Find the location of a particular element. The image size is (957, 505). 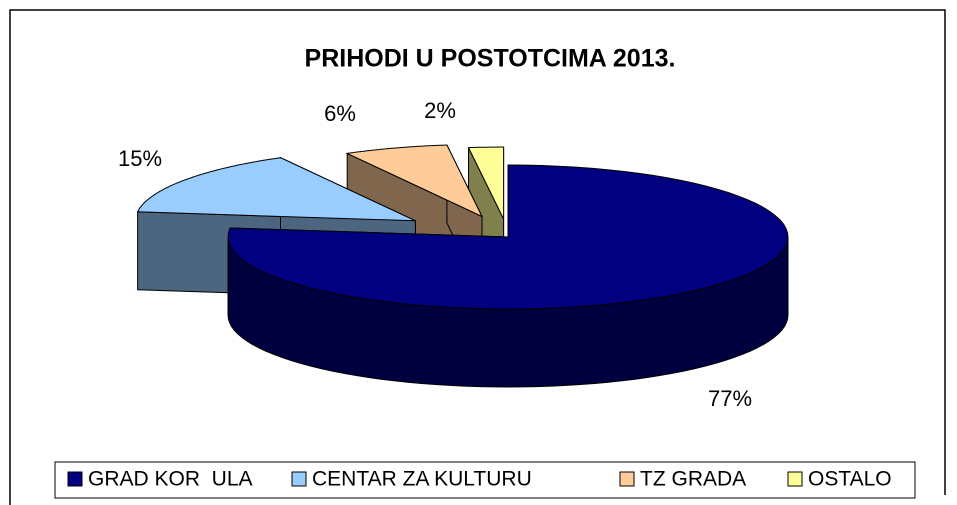

chart-title: PRIHODI U POSTOTCIMA 2013. is located at coordinates (490, 59).